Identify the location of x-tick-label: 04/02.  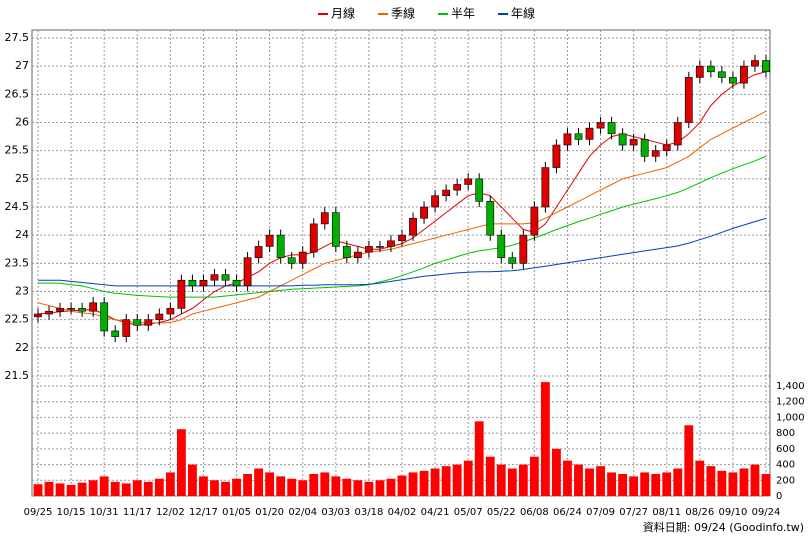
(402, 512).